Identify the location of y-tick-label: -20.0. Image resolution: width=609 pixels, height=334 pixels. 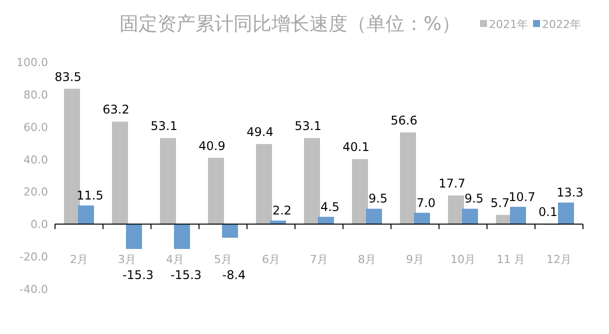
(34, 257).